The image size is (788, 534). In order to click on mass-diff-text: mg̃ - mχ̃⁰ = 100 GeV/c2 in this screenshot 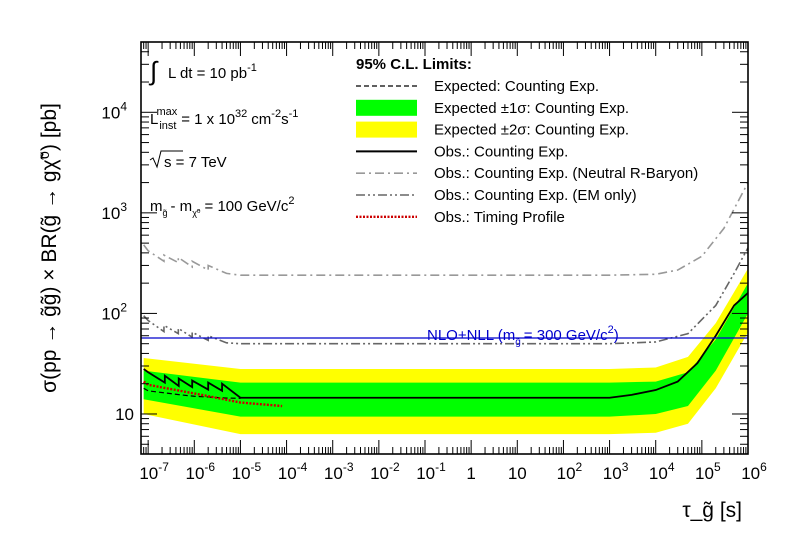, I will do `click(222, 206)`.